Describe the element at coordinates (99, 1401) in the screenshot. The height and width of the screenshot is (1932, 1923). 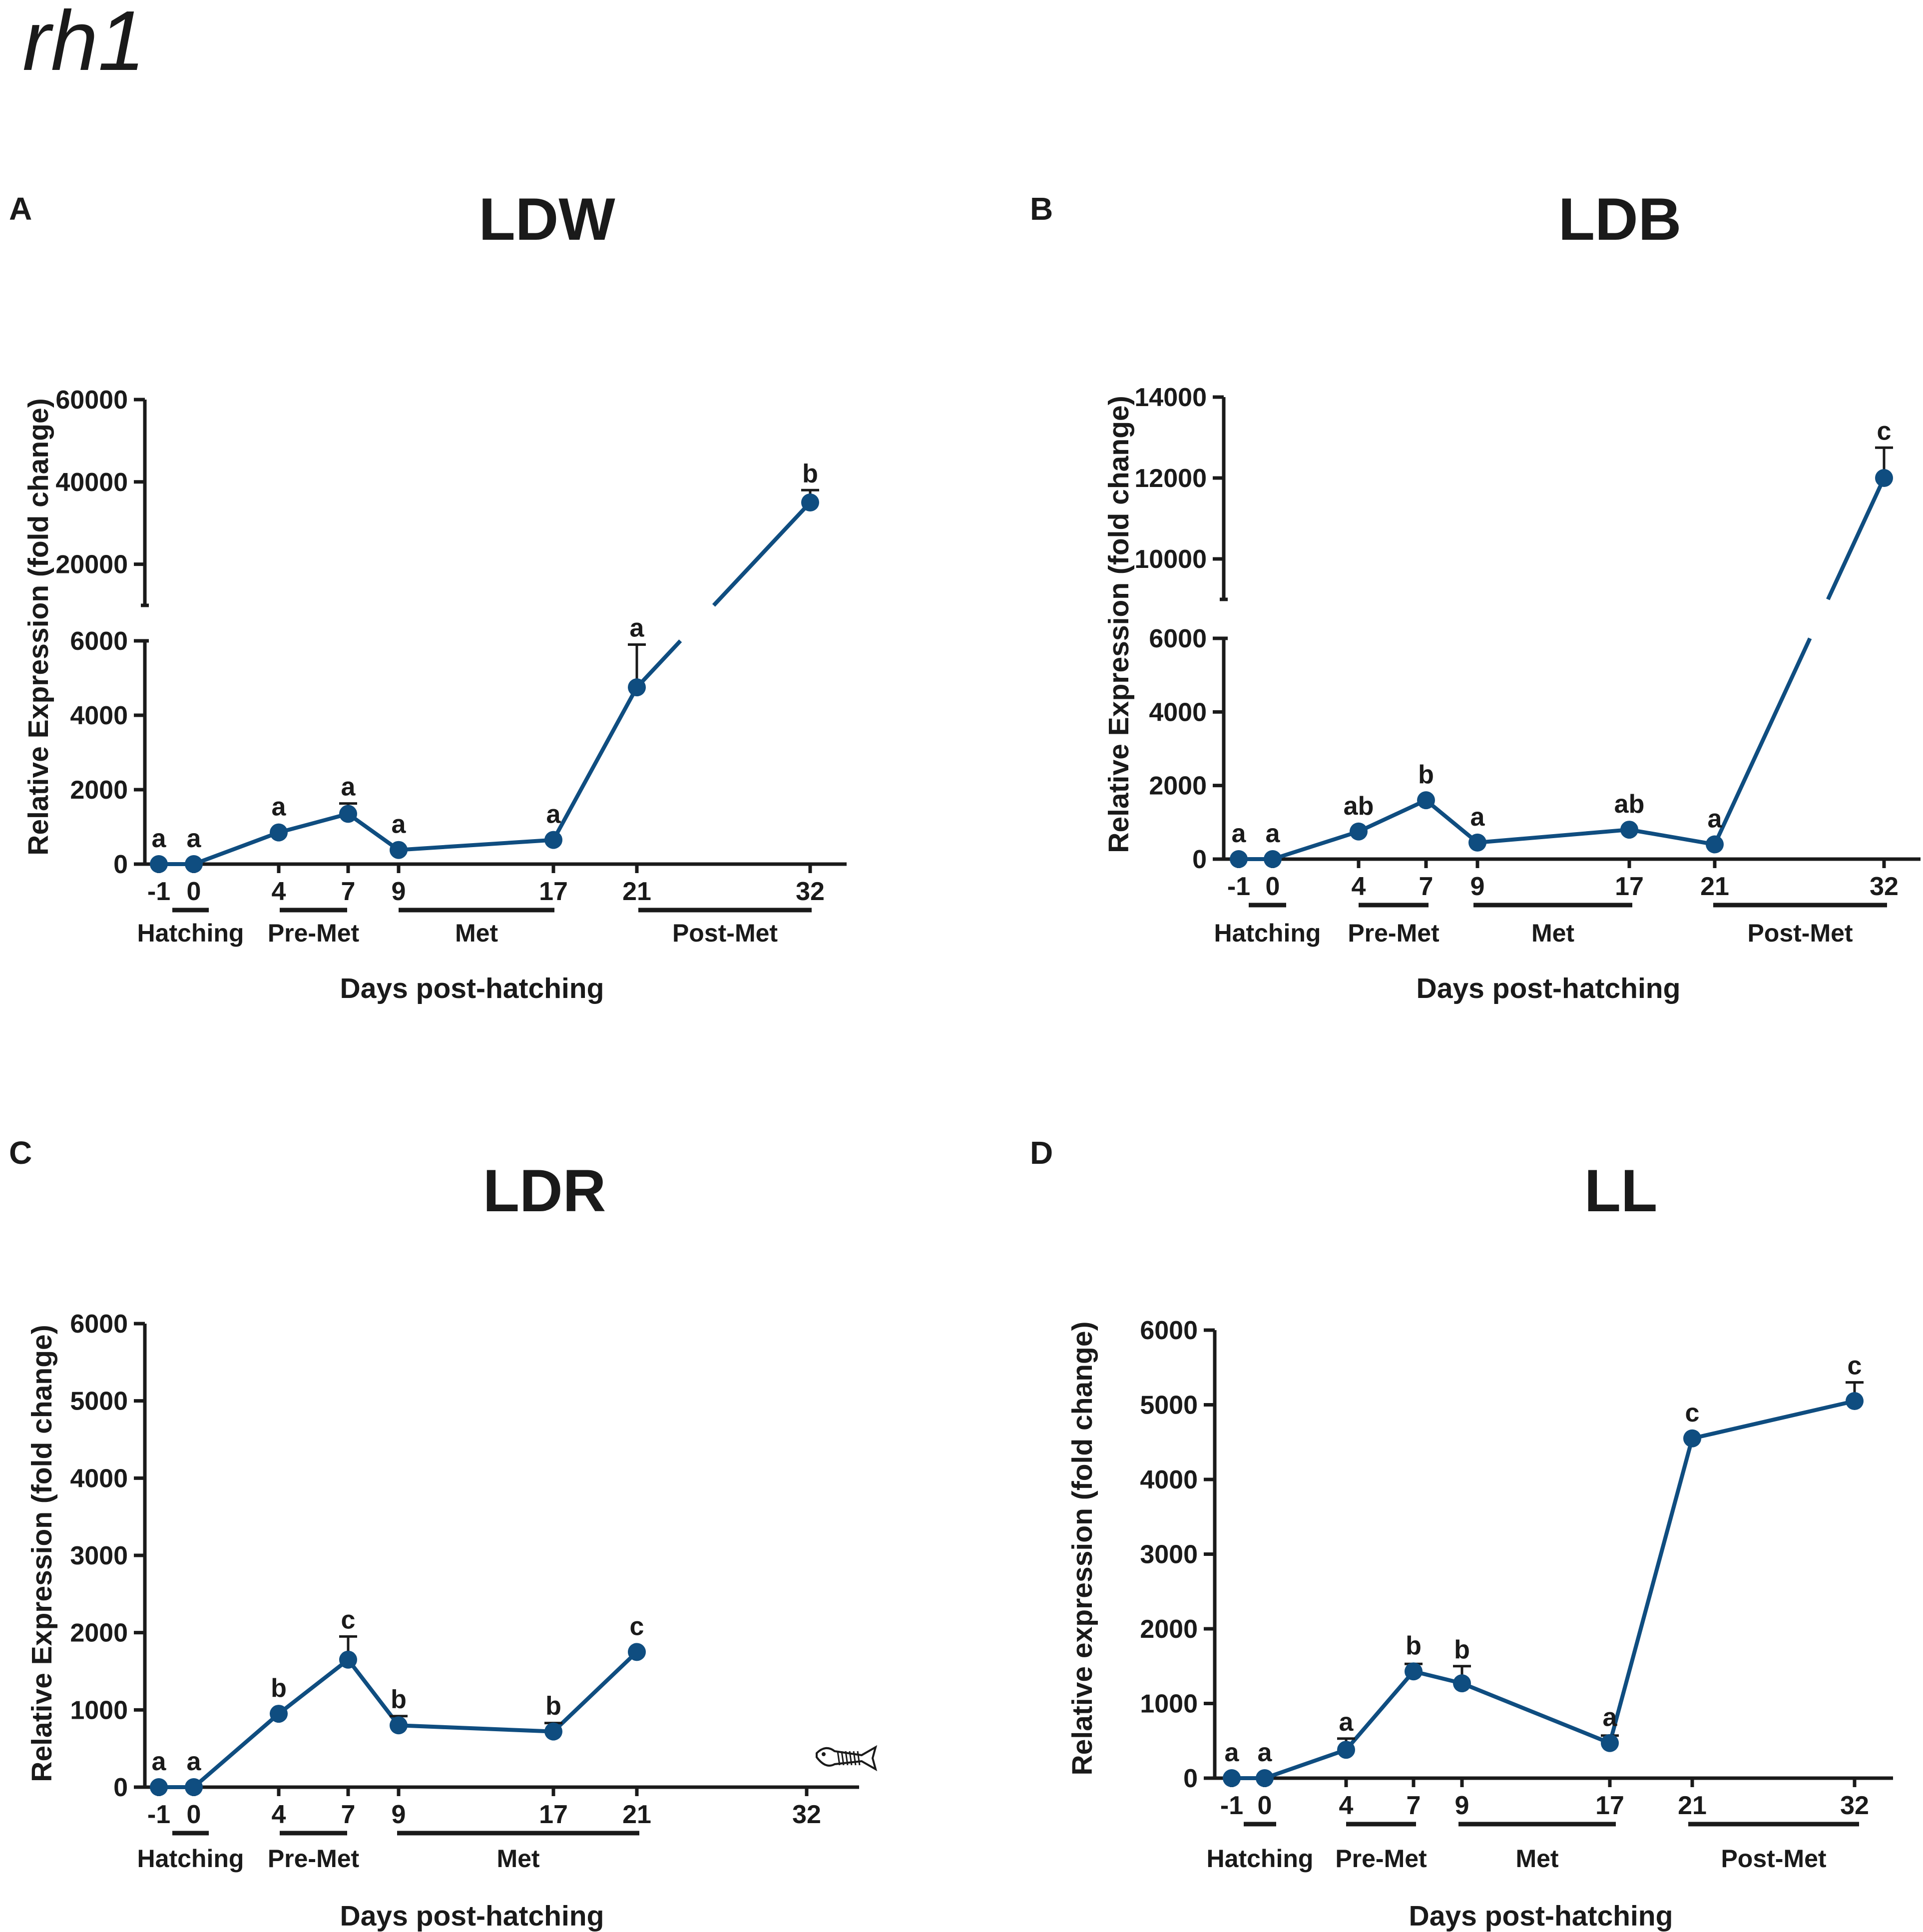
I see `y-tick-label: 5000` at that location.